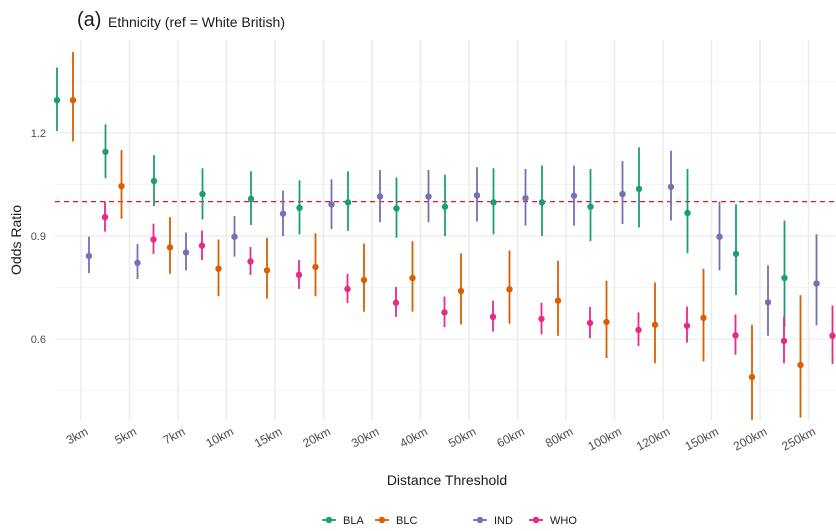 This screenshot has width=836, height=531. Describe the element at coordinates (219, 437) in the screenshot. I see `x-tick-label: 10km` at that location.